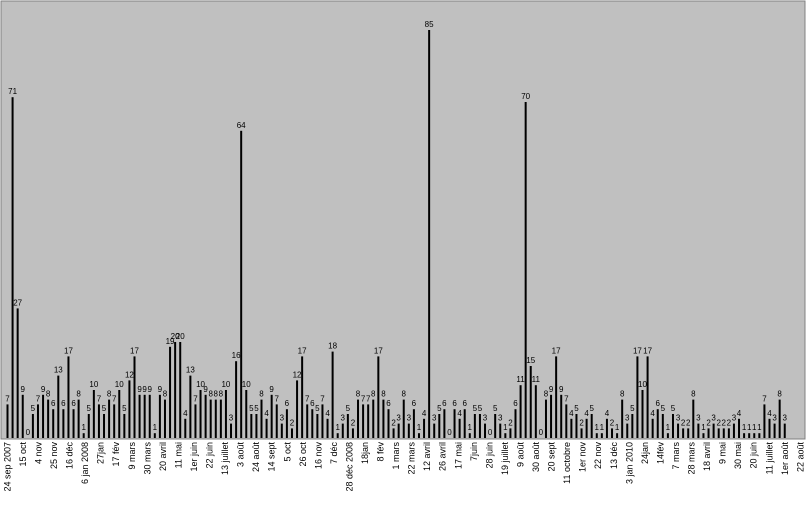  I want to click on x-tick-label: 22 août, so click(800, 457).